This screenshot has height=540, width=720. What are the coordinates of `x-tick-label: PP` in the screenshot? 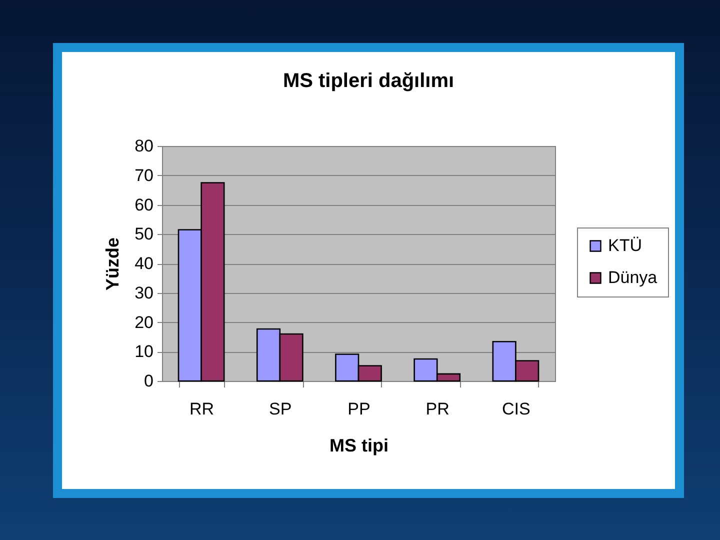 It's located at (359, 409).